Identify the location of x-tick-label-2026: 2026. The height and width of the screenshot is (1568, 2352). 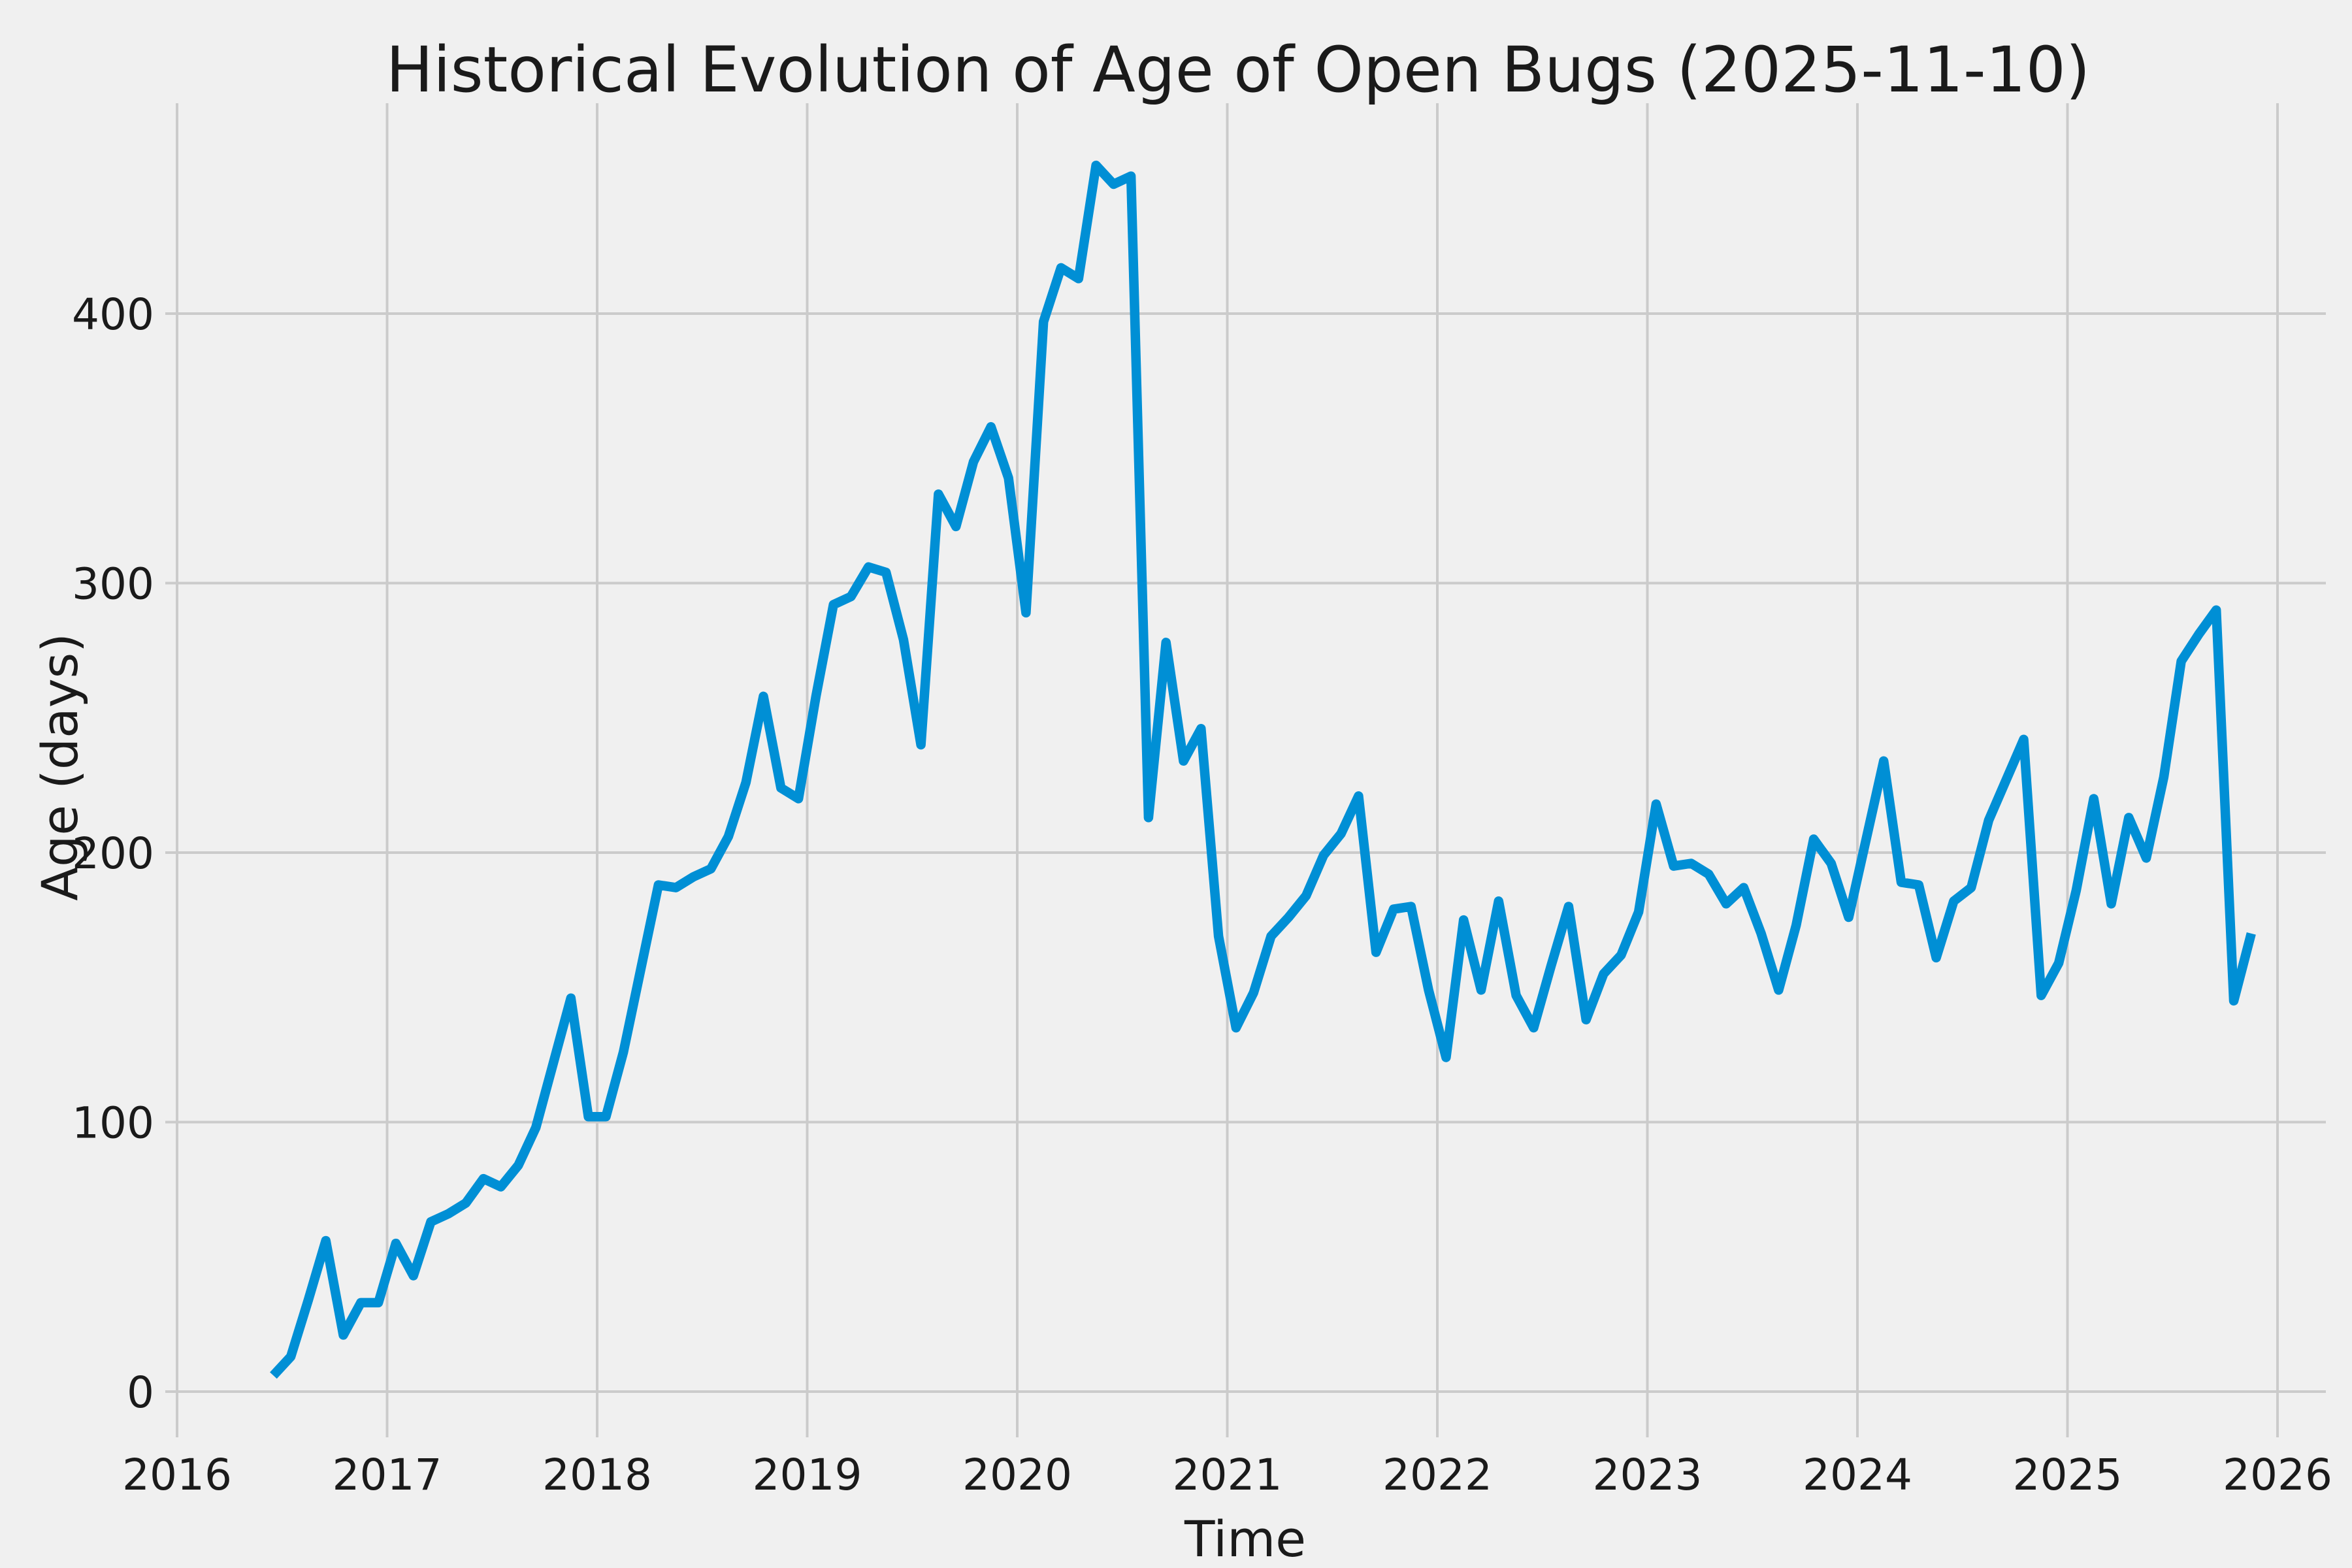
(2277, 1475).